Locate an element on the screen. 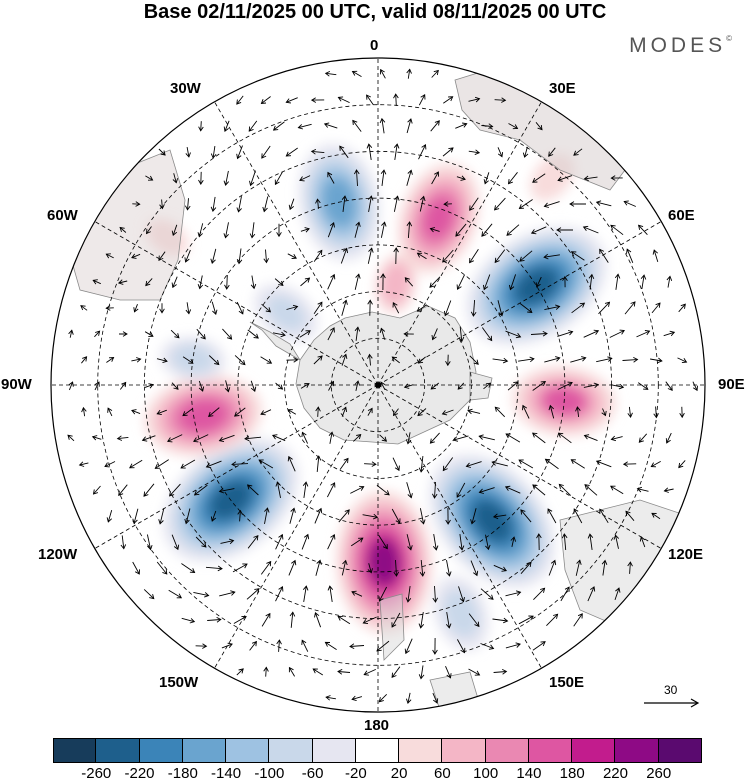 This screenshot has width=750, height=783. colorbar-frame is located at coordinates (377, 750).